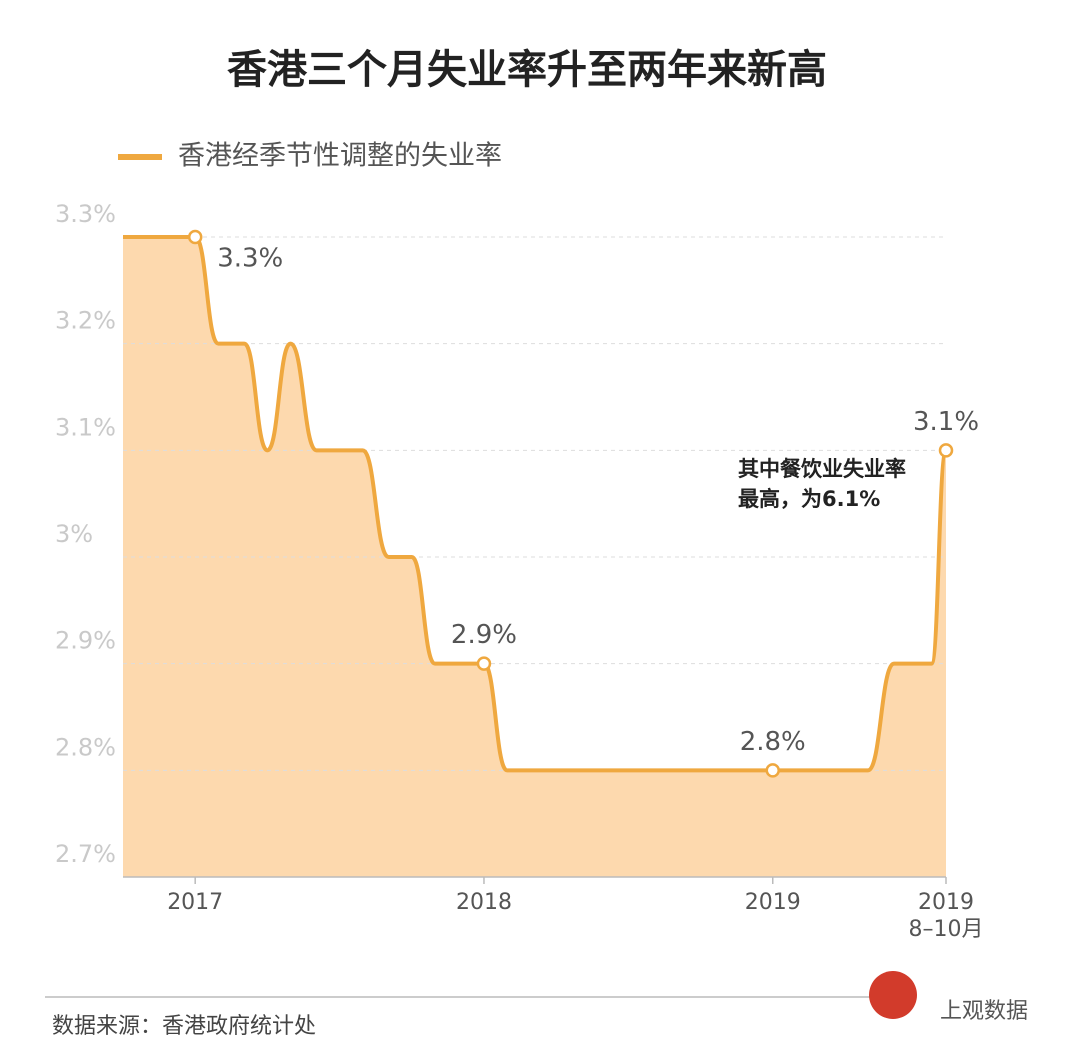 This screenshot has width=1080, height=1061. What do you see at coordinates (85, 747) in the screenshot?
I see `y-tick-label: 2.8%` at bounding box center [85, 747].